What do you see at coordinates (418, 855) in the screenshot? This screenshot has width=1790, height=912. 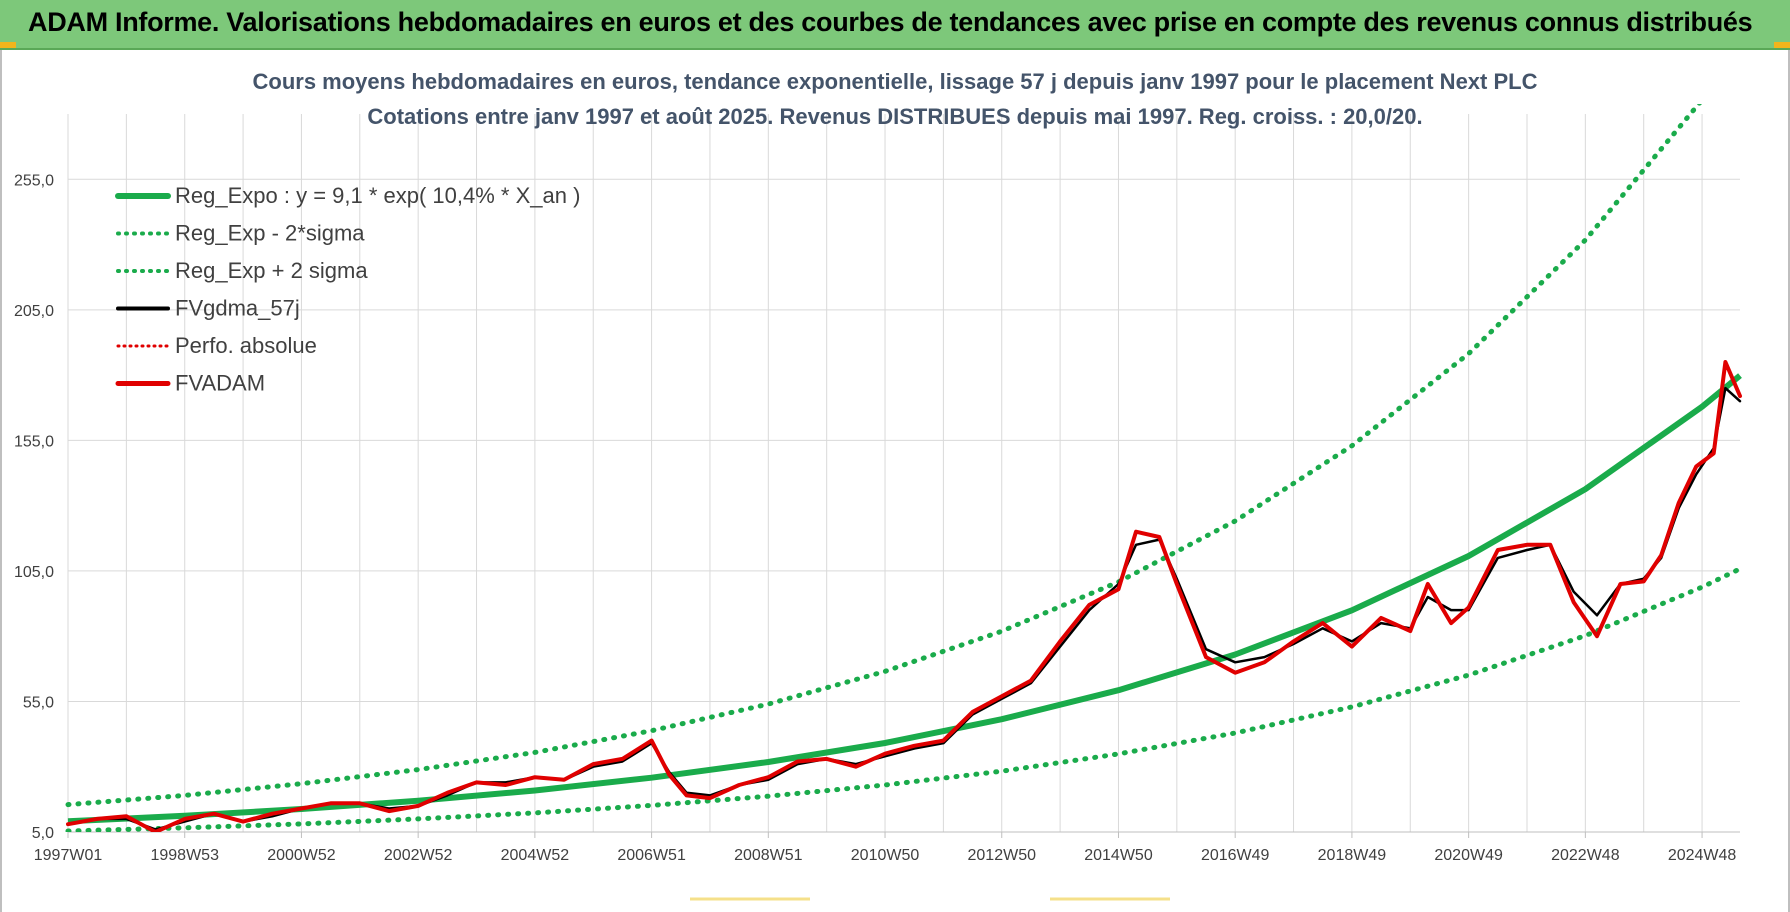 I see `x-tick-label: 2002W52` at bounding box center [418, 855].